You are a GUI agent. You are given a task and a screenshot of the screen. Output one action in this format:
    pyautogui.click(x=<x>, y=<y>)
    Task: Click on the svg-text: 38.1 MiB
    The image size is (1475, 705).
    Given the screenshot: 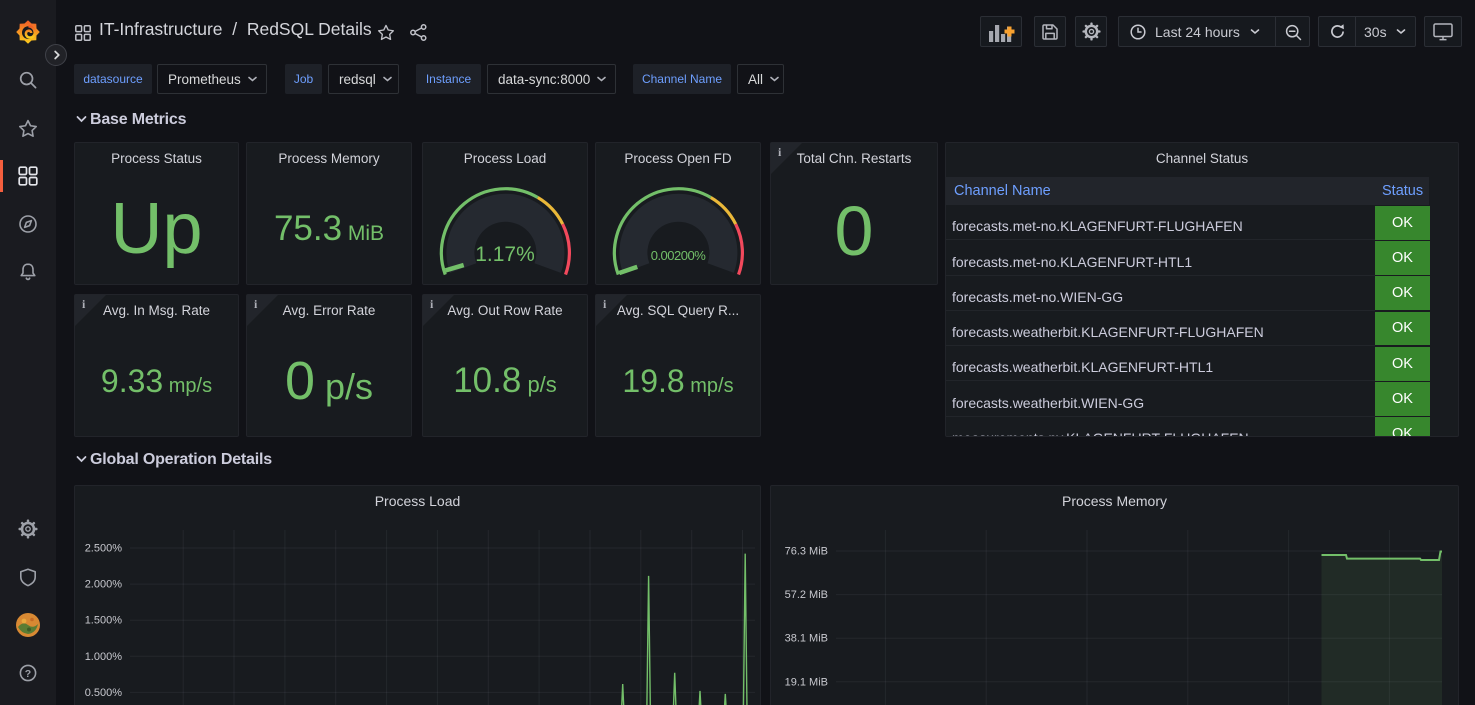 What is the action you would take?
    pyautogui.click(x=806, y=639)
    